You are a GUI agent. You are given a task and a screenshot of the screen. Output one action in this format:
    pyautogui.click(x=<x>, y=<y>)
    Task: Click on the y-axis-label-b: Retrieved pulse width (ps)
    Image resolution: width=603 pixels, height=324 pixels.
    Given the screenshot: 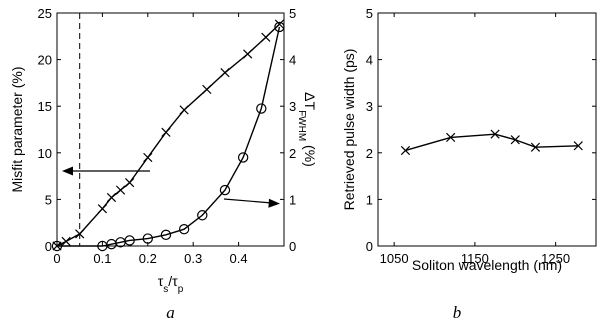 What is the action you would take?
    pyautogui.click(x=349, y=130)
    